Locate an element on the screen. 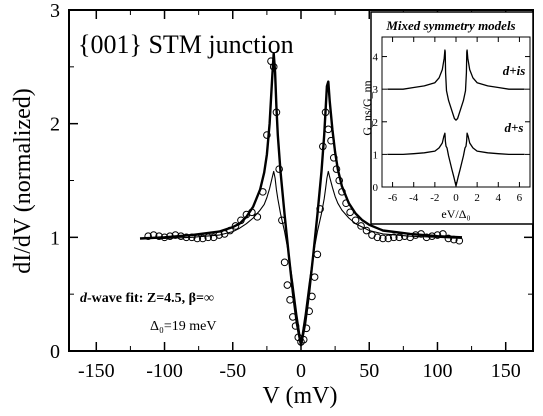 The height and width of the screenshot is (416, 543). inset-y-tick-label: 2 is located at coordinates (376, 123).